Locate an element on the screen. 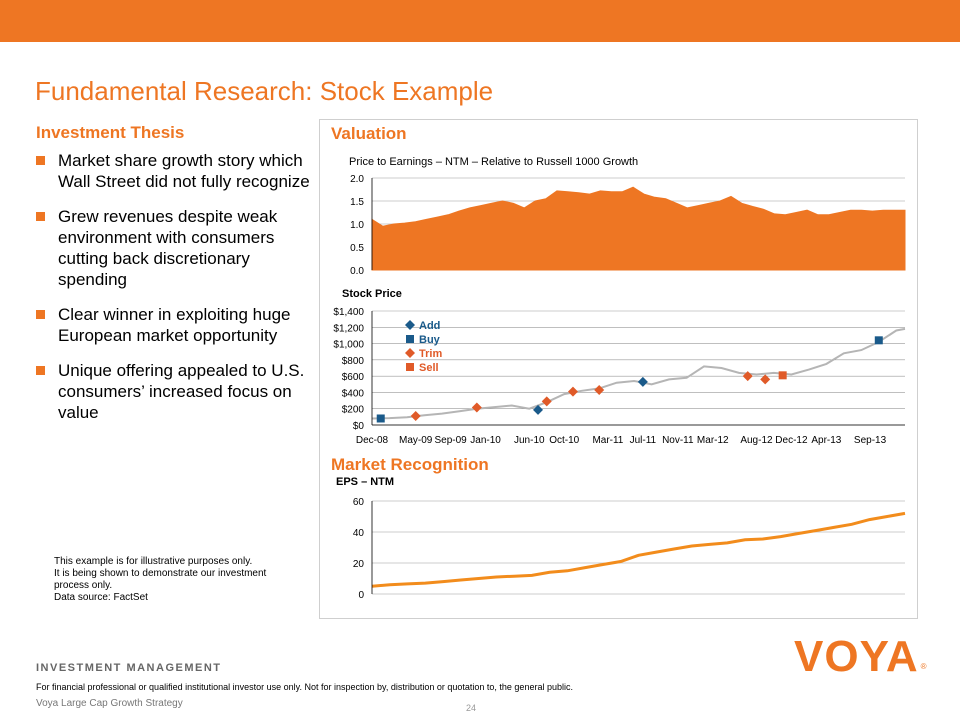  stock-price-line is located at coordinates (638, 373).